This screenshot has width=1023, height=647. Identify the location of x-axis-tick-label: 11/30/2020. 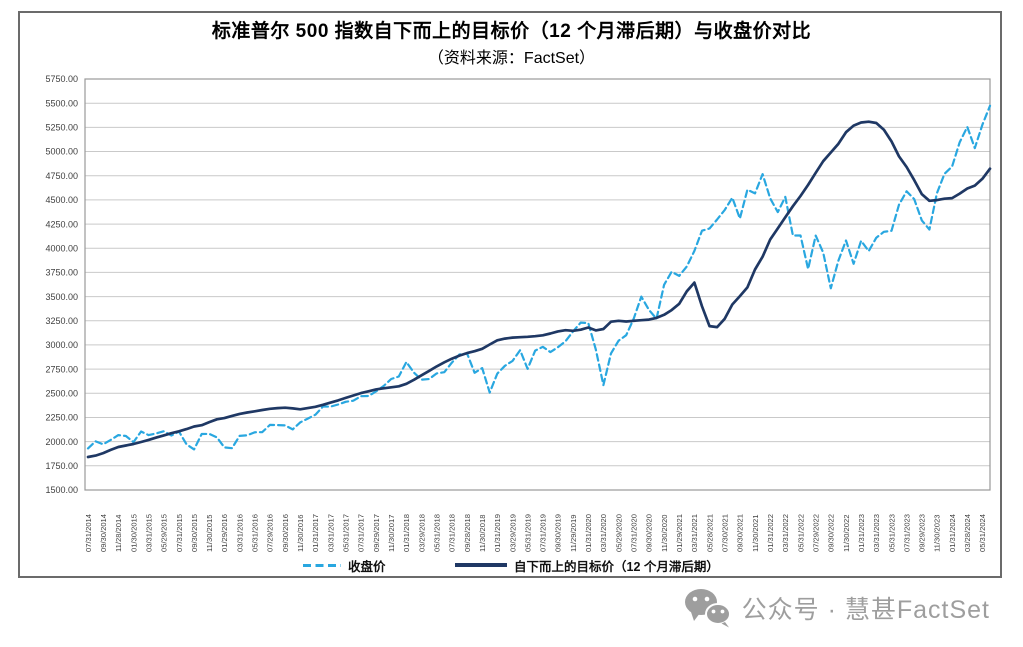
(664, 533).